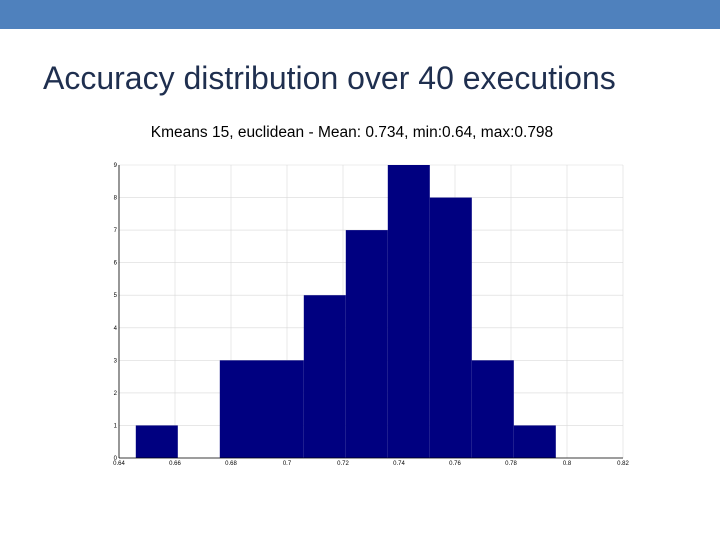 The width and height of the screenshot is (720, 540). I want to click on y-tick-label: 2, so click(116, 394).